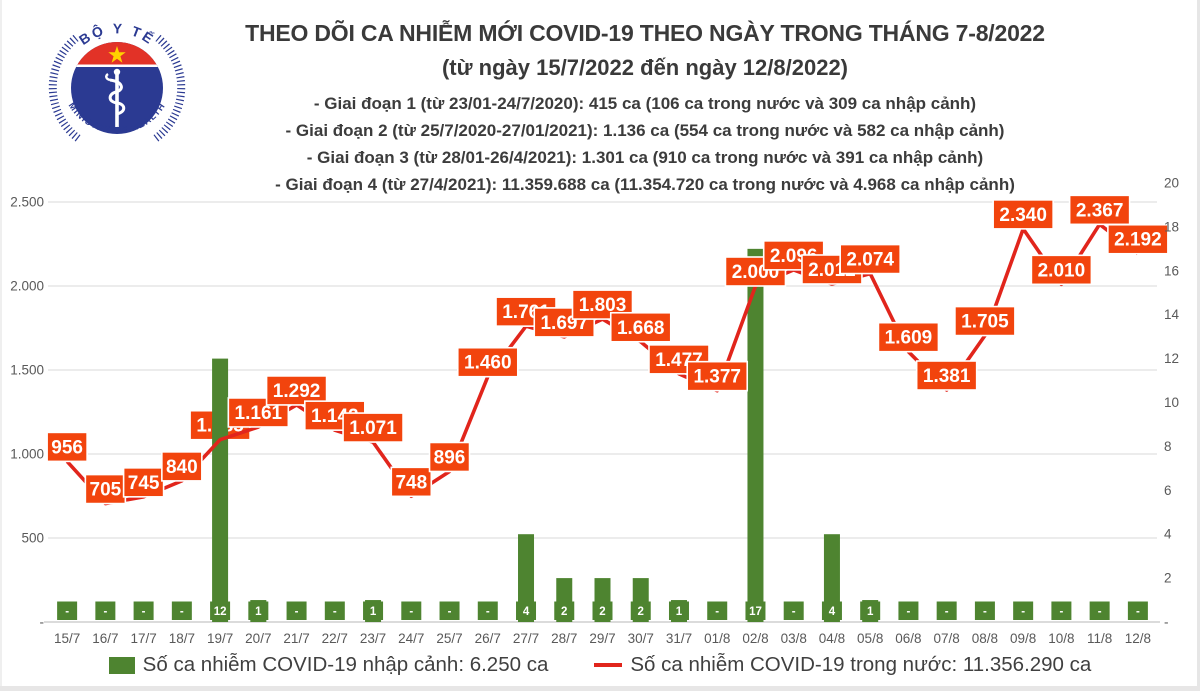 This screenshot has height=691, width=1200. What do you see at coordinates (1171, 183) in the screenshot?
I see `right-axis-tick: 20` at bounding box center [1171, 183].